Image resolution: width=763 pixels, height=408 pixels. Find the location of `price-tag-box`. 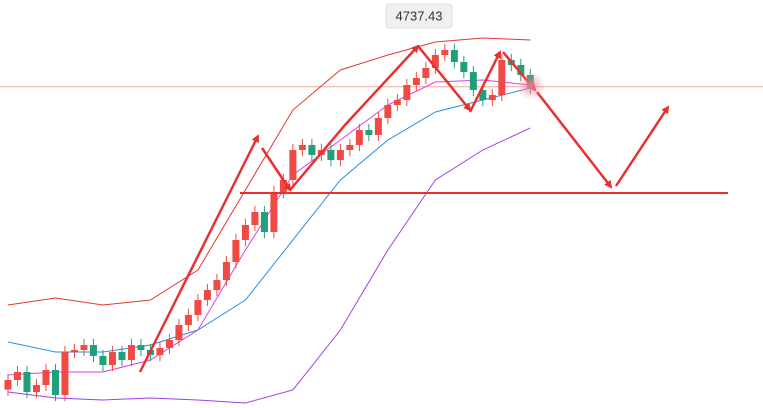

price-tag-box is located at coordinates (419, 16).